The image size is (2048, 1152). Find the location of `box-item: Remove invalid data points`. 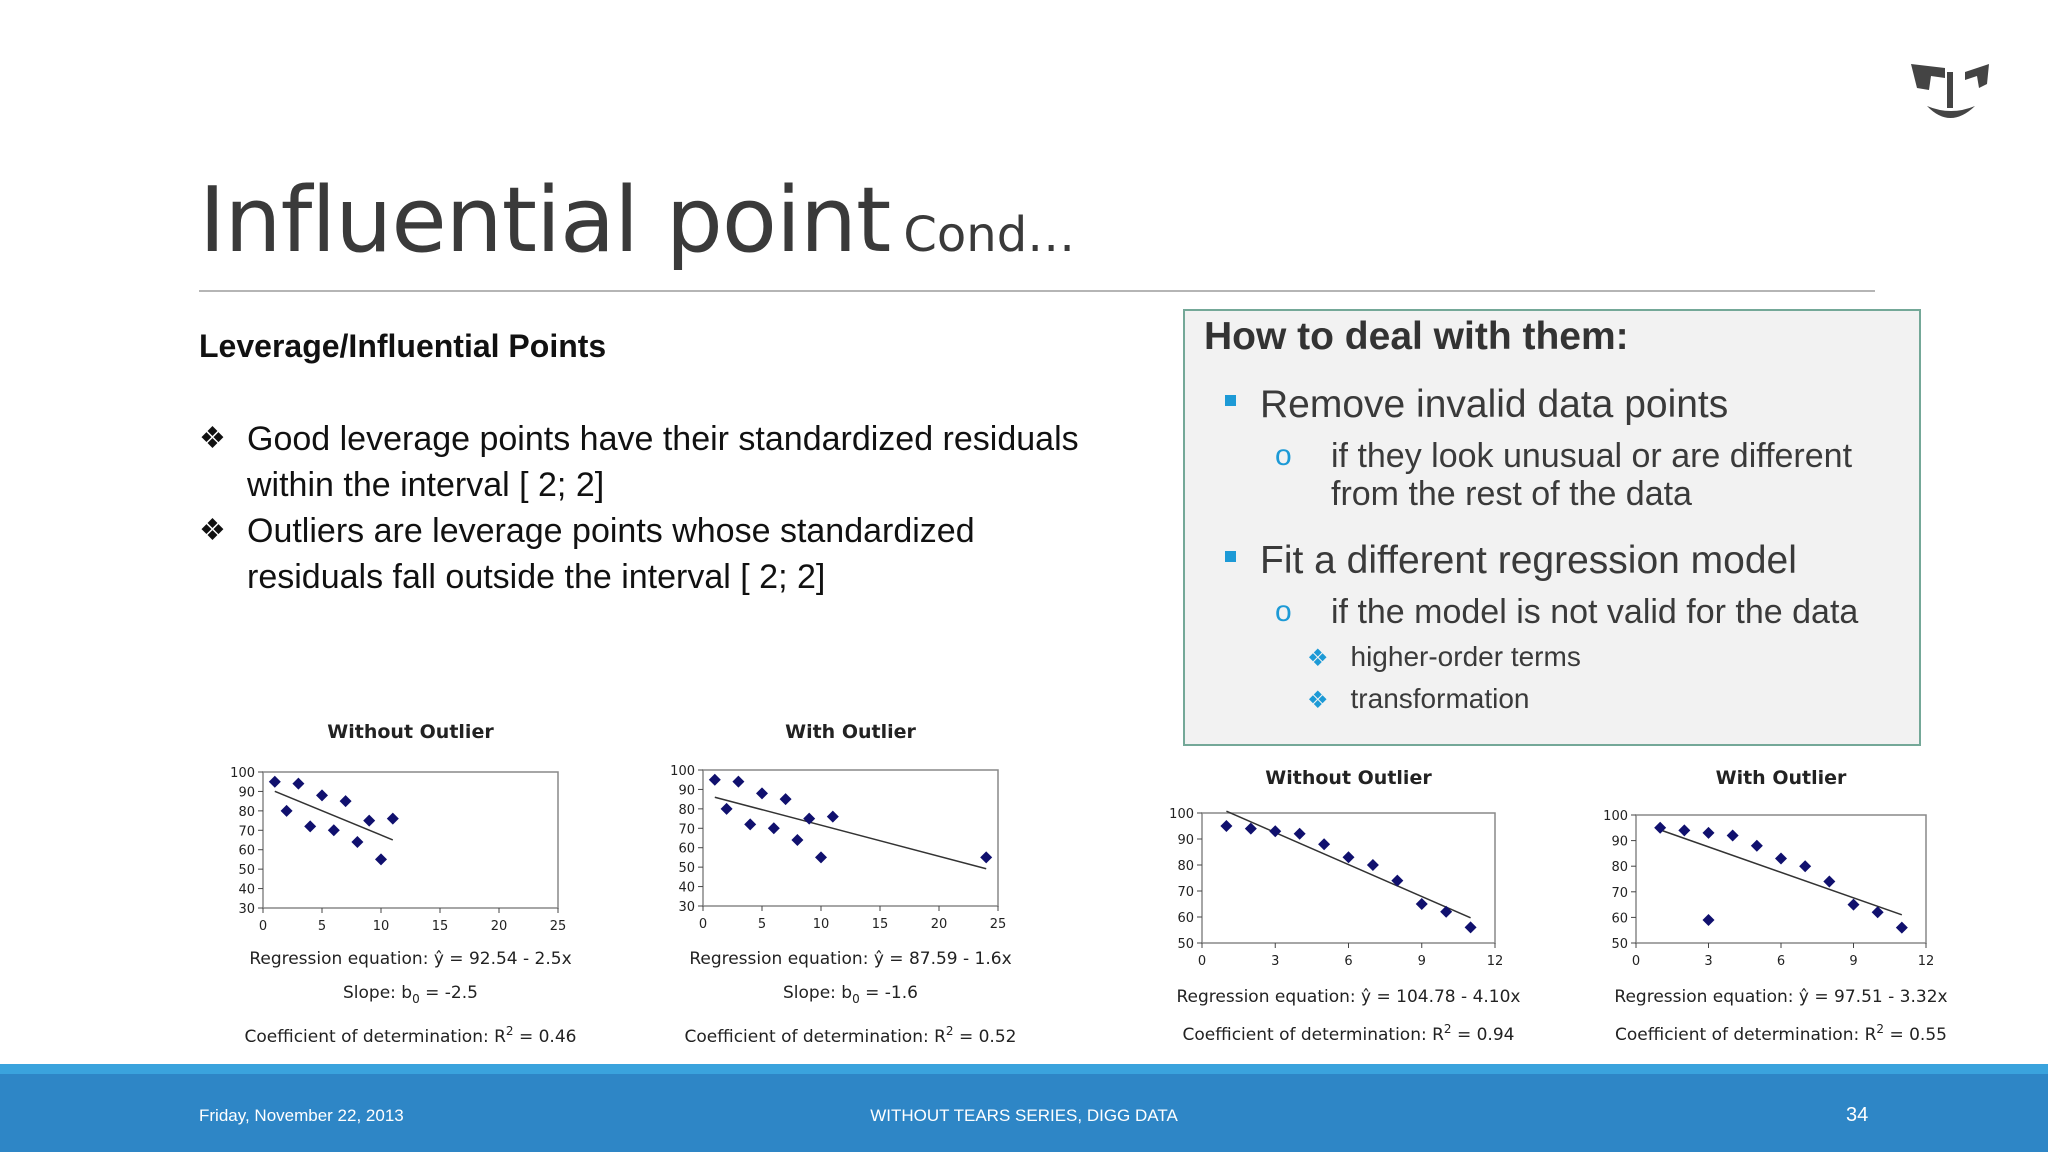

box-item: Remove invalid data points is located at coordinates (1476, 405).